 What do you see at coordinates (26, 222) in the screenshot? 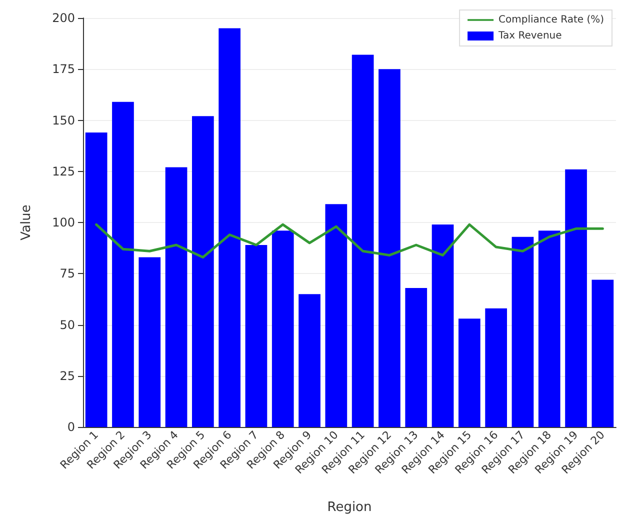
I see `y-axis-title: Value` at bounding box center [26, 222].